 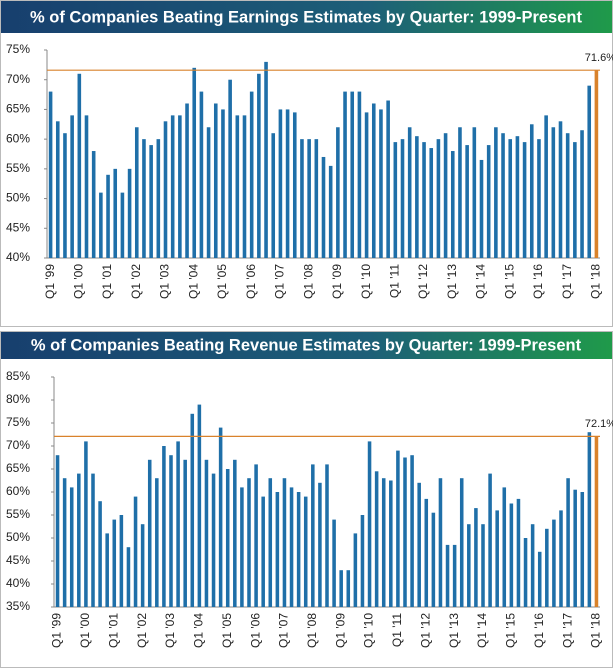 I want to click on title-banner, so click(x=306, y=17).